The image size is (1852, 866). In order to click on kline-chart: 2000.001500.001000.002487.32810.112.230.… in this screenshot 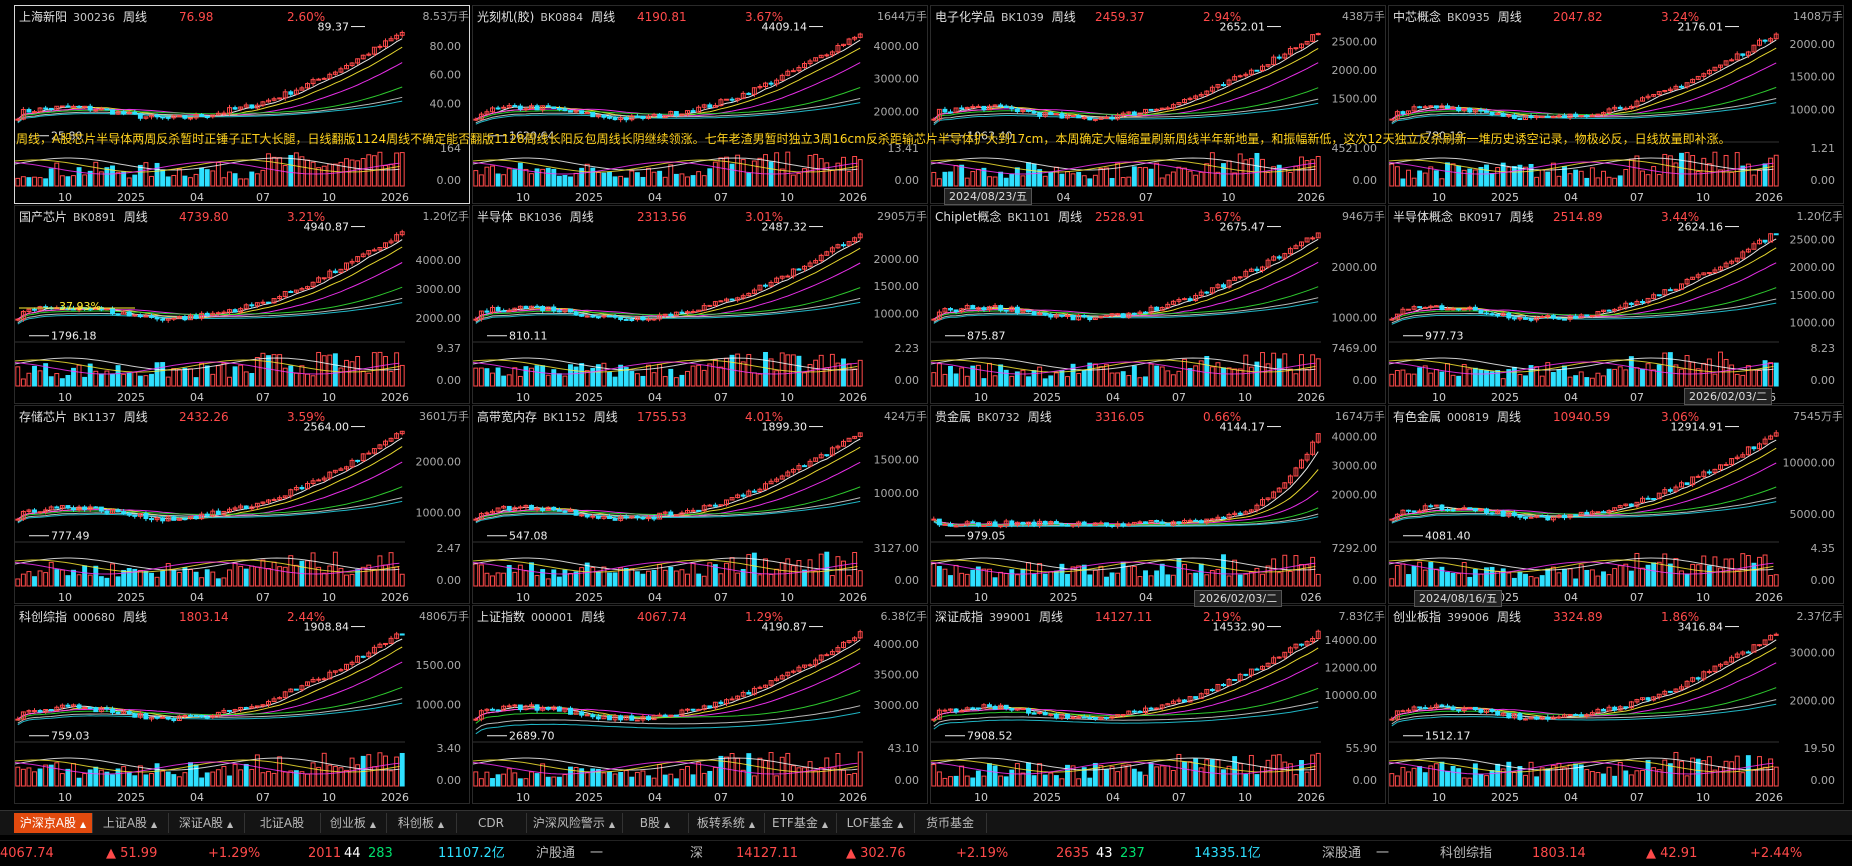, I will do `click(700, 305)`.